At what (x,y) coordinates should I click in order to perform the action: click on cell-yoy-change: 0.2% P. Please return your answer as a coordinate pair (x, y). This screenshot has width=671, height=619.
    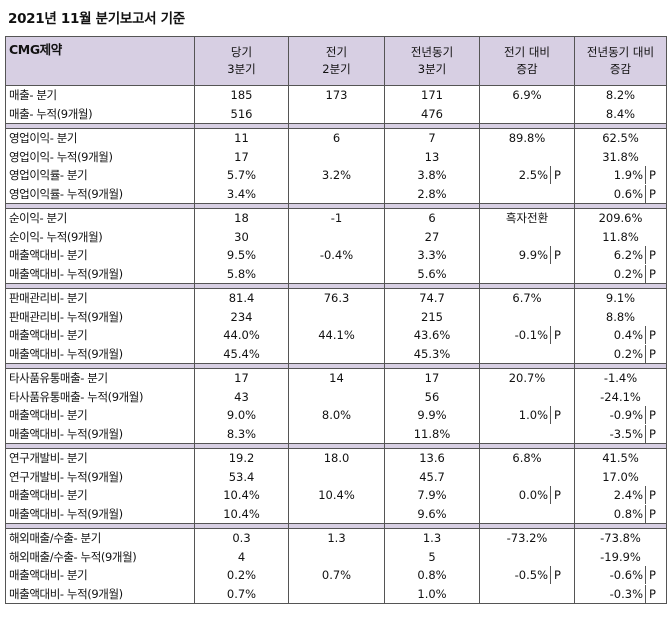
    Looking at the image, I should click on (620, 354).